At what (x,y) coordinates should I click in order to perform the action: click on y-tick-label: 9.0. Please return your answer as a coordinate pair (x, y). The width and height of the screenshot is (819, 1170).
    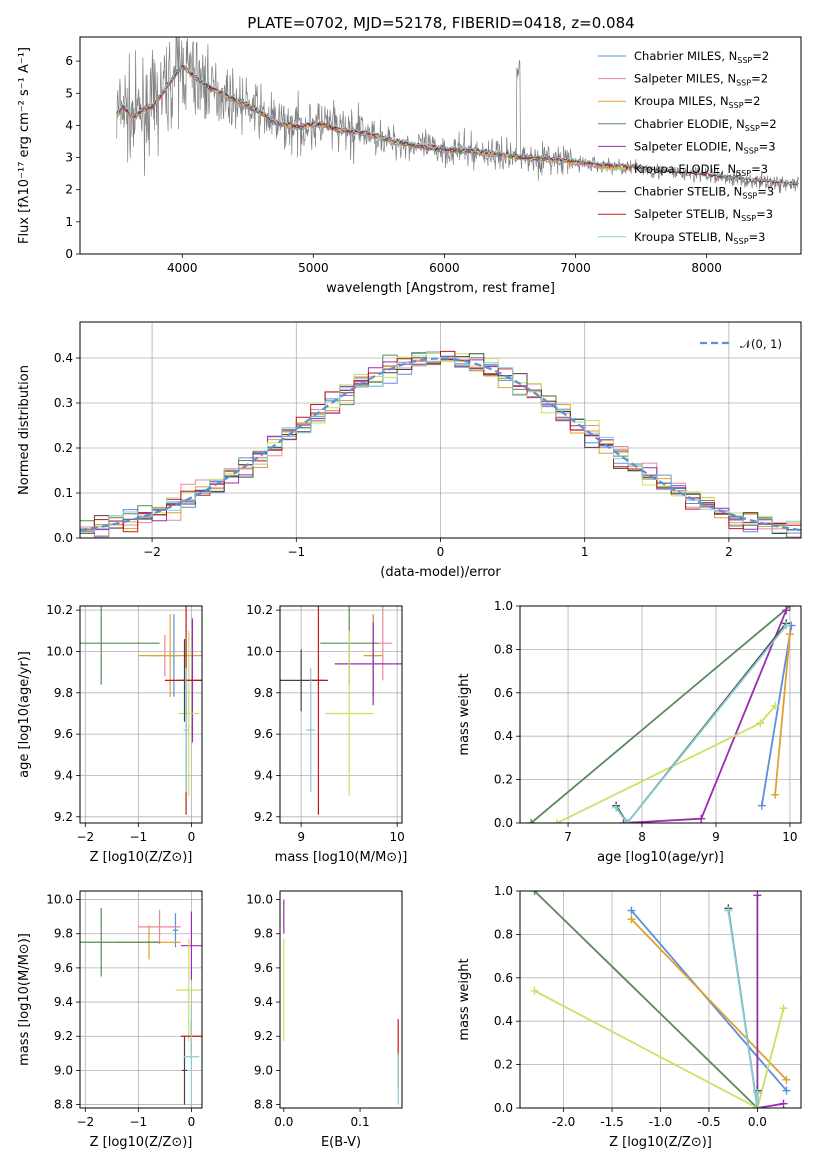
    Looking at the image, I should click on (263, 1070).